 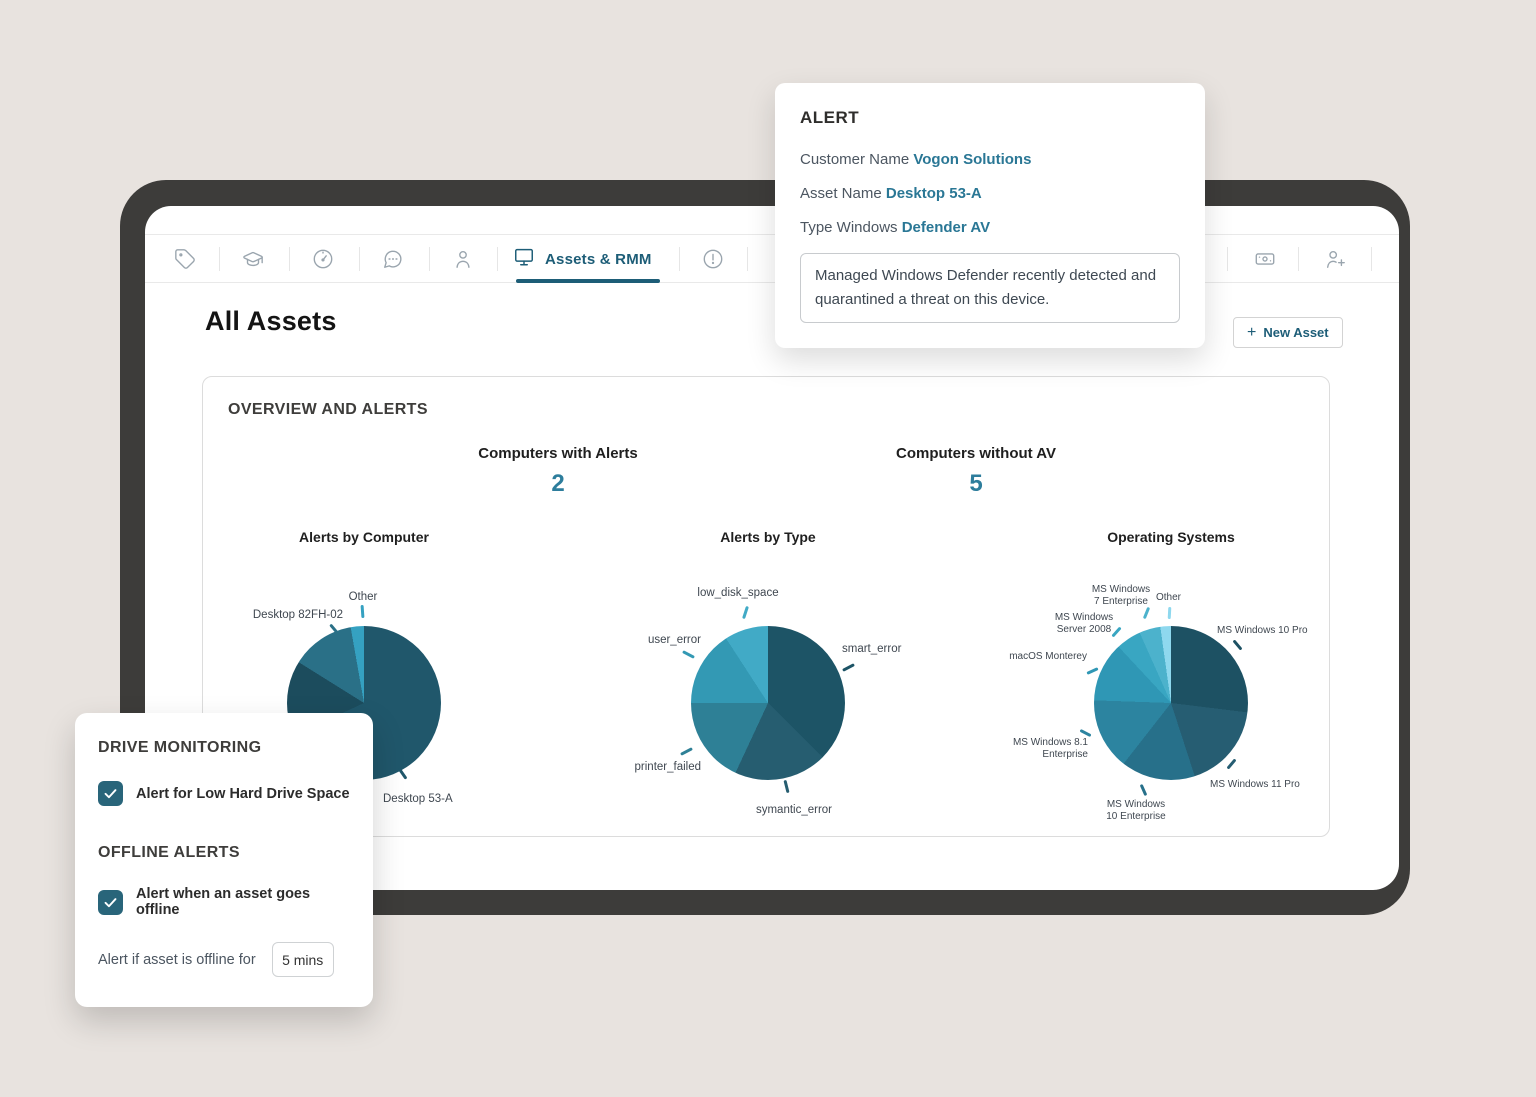 What do you see at coordinates (772, 258) in the screenshot?
I see `top-navbar: Assets & RMM` at bounding box center [772, 258].